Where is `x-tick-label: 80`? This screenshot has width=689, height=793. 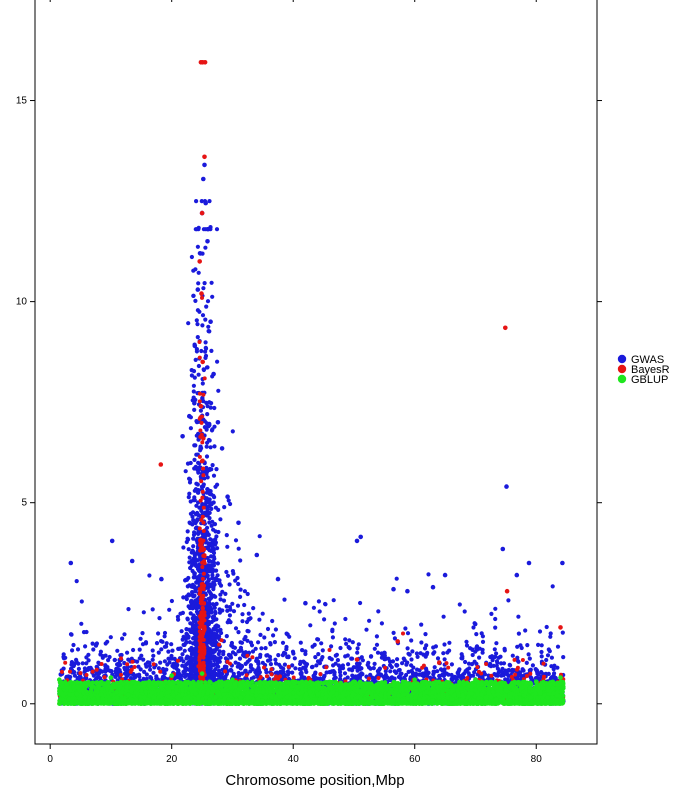 x-tick-label: 80 is located at coordinates (537, 759).